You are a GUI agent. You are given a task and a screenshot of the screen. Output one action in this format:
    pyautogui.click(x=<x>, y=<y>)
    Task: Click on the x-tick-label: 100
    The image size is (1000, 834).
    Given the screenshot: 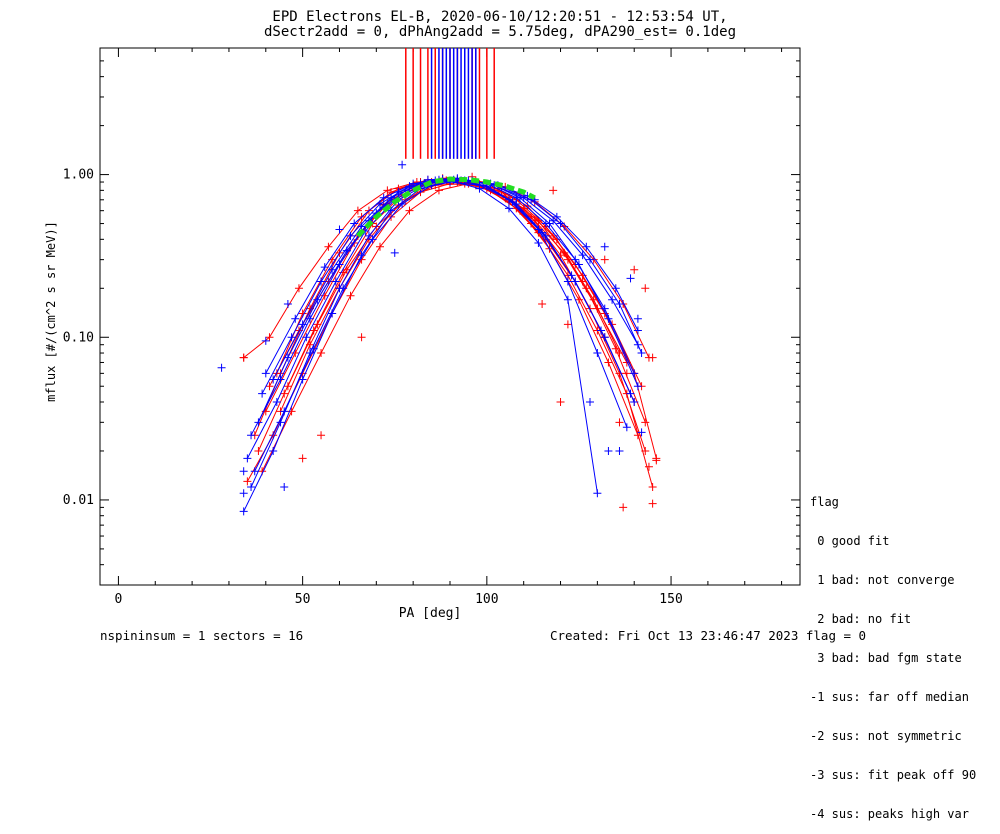 What is the action you would take?
    pyautogui.click(x=486, y=599)
    